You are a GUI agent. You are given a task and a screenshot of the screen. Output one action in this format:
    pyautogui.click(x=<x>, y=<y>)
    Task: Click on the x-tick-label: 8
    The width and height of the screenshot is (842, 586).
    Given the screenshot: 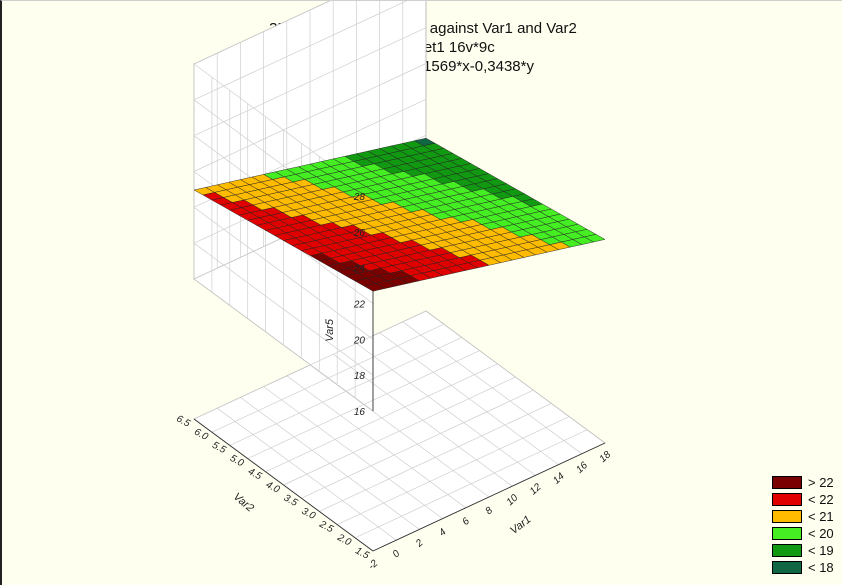 What is the action you would take?
    pyautogui.click(x=490, y=511)
    